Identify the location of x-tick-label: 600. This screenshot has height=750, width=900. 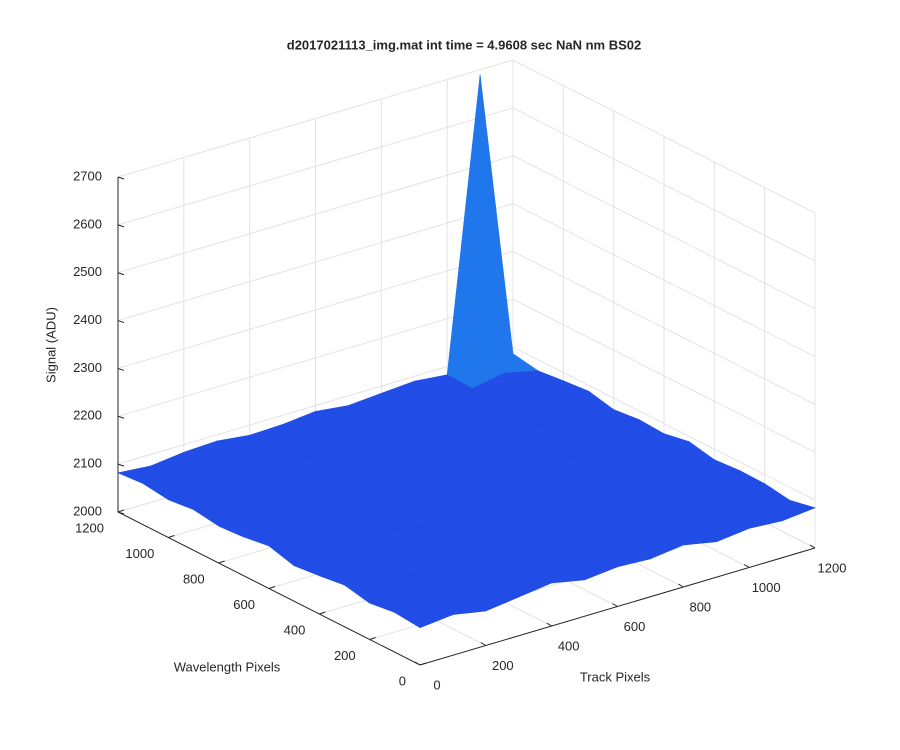
(635, 626).